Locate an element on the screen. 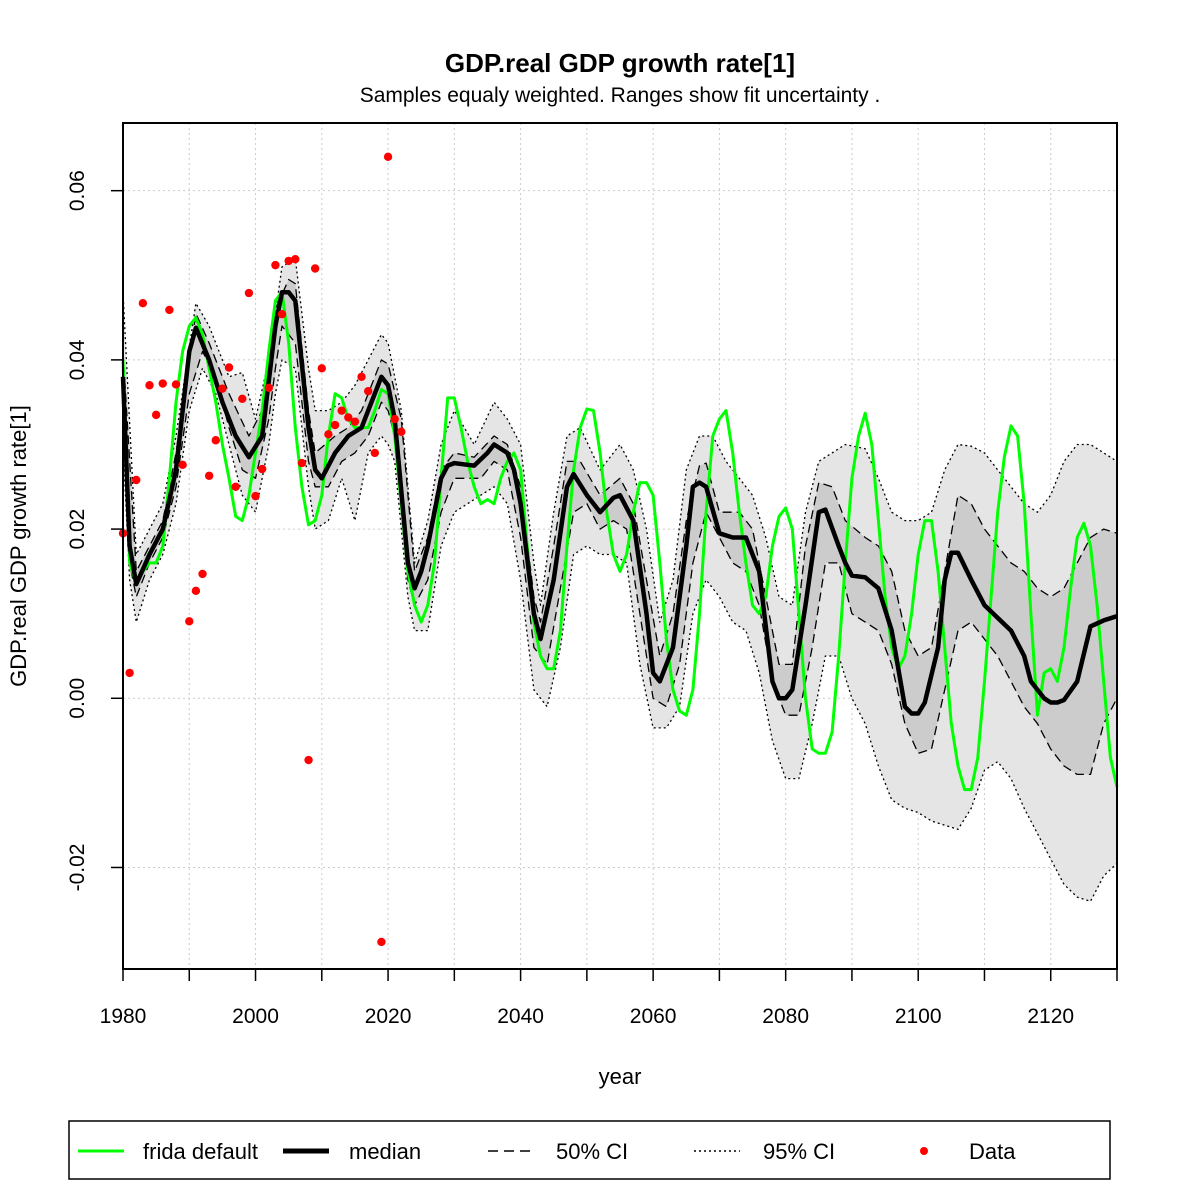 This screenshot has width=1181, height=1181. y-tick-label: -0.02 is located at coordinates (77, 868).